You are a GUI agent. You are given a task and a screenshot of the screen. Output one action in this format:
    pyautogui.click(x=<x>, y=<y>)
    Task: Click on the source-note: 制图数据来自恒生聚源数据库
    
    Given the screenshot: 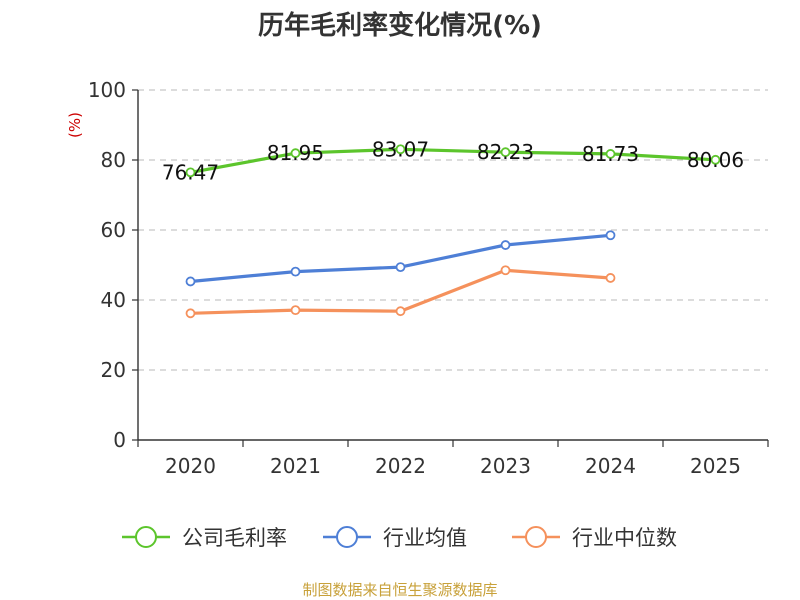 What is the action you would take?
    pyautogui.click(x=399, y=590)
    